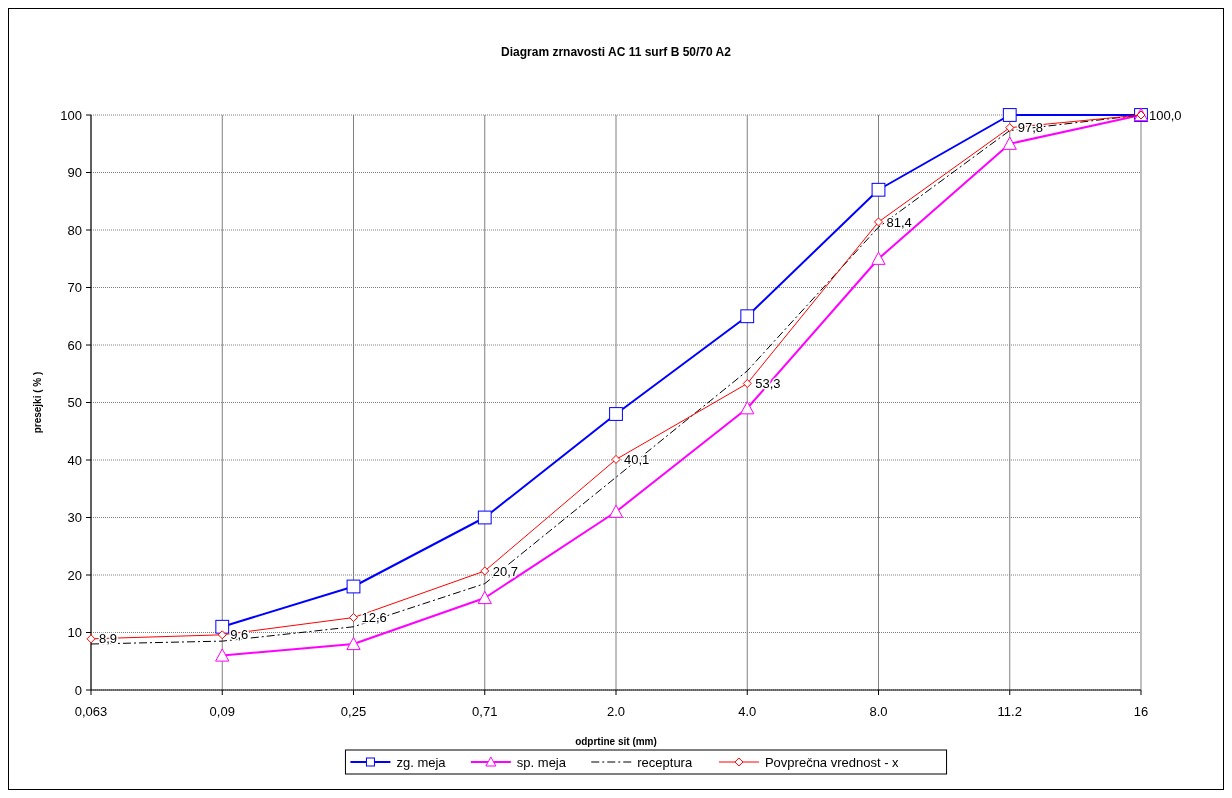  Describe the element at coordinates (747, 711) in the screenshot. I see `x-tick-label: 4.0` at that location.